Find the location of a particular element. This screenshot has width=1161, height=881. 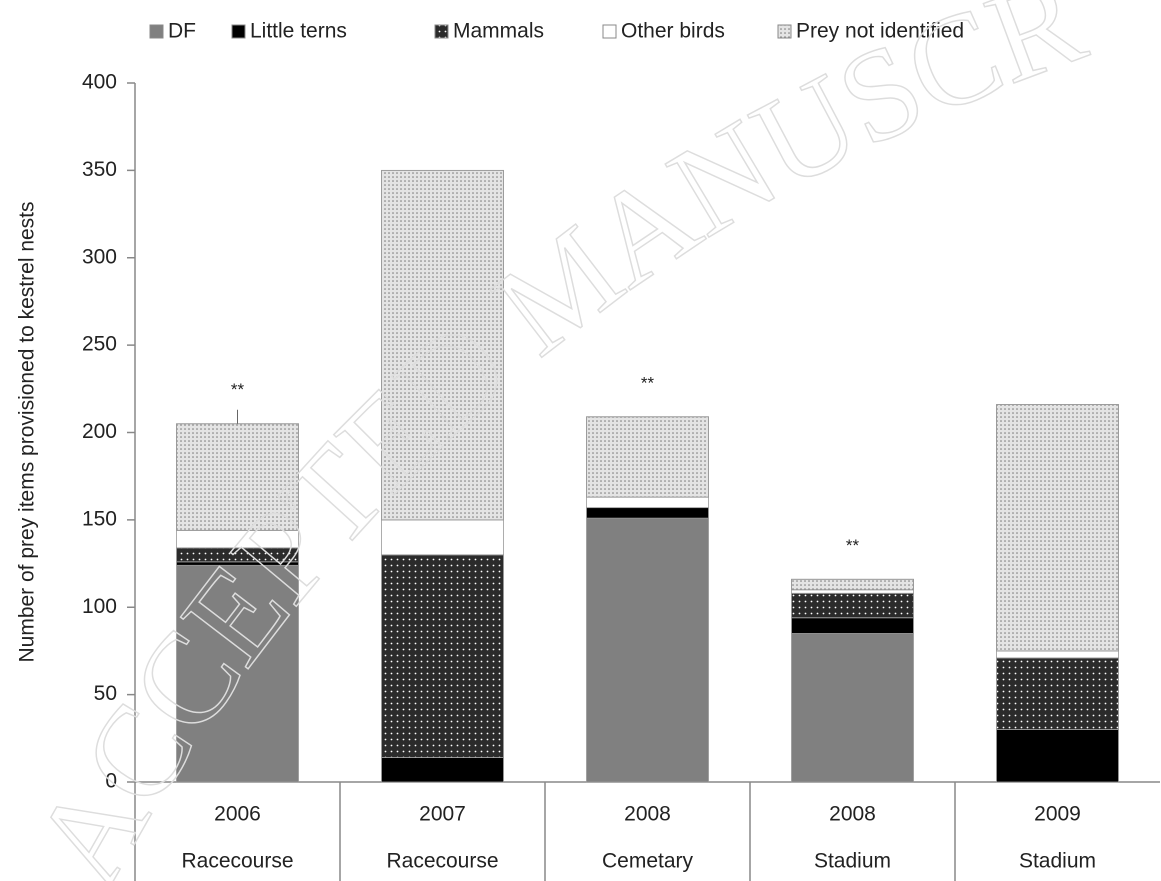

x-tick-label: 2006 is located at coordinates (237, 814).